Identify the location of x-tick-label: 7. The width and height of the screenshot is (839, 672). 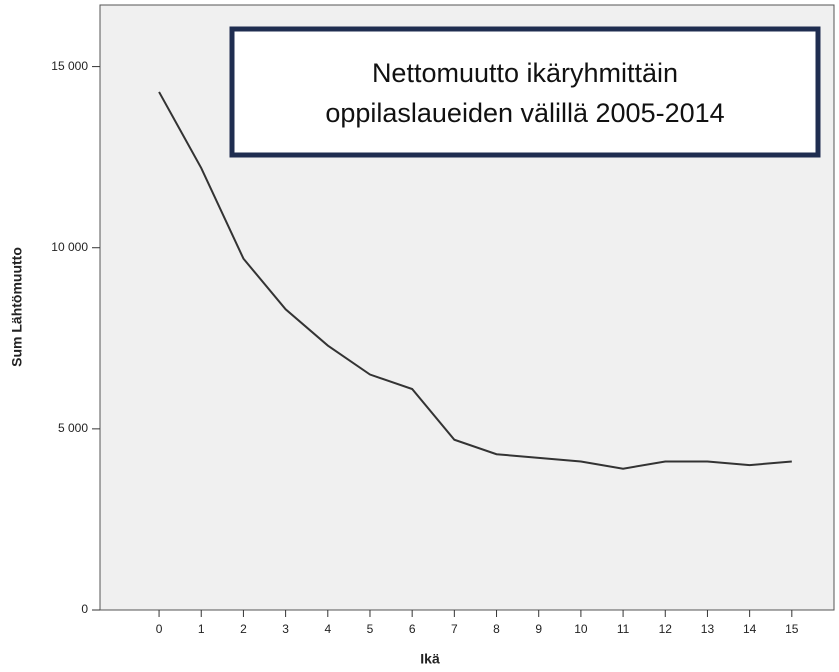
(454, 629).